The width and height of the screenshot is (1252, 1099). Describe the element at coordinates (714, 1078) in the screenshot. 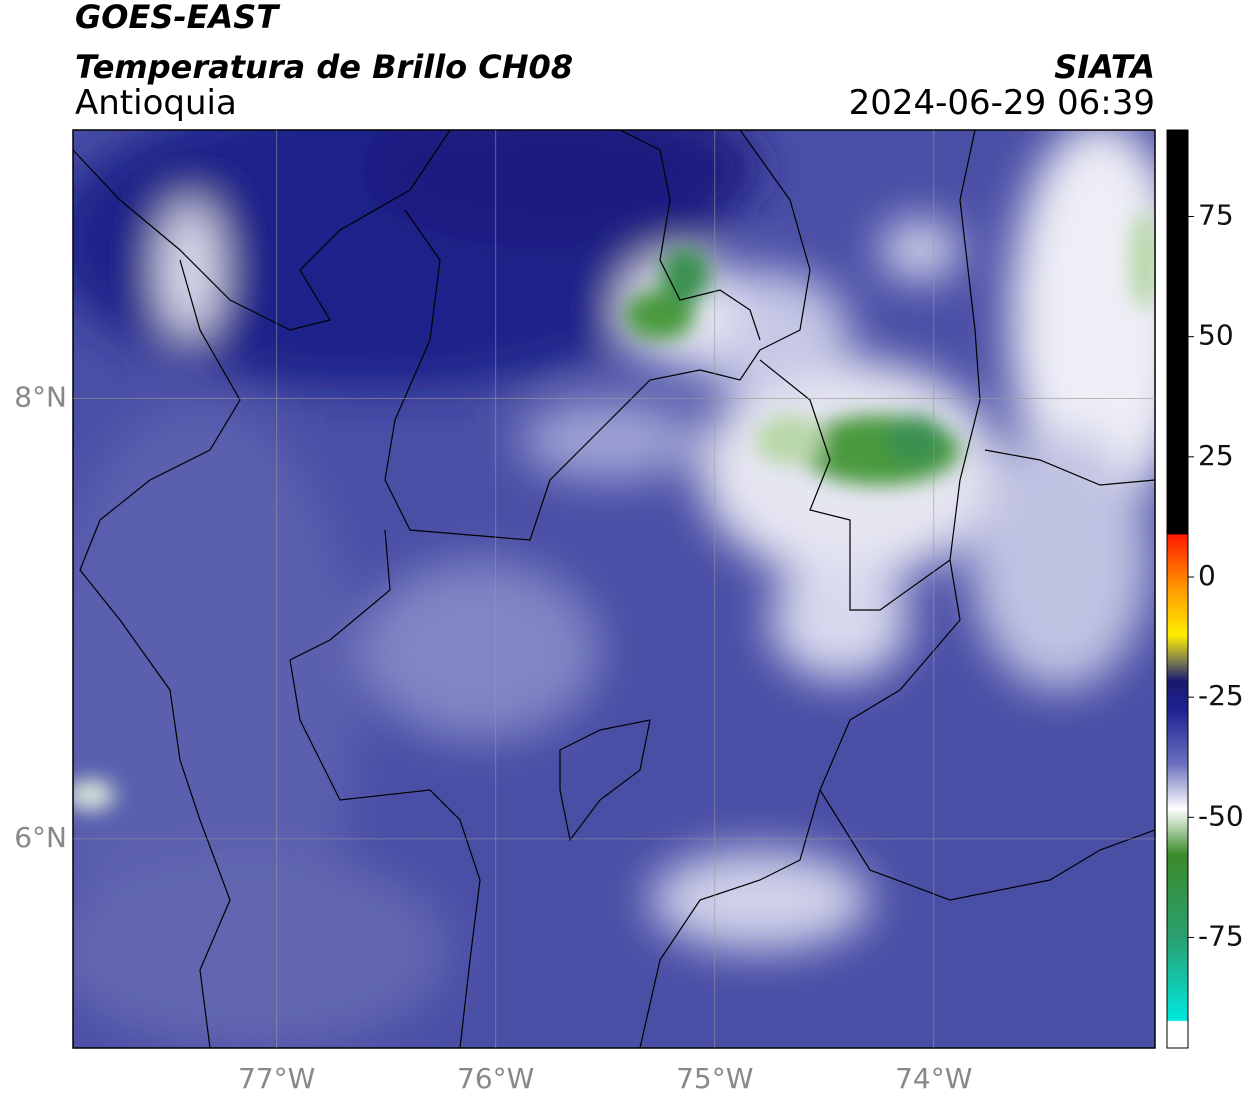

I see `x-tick-label: 75°W` at that location.